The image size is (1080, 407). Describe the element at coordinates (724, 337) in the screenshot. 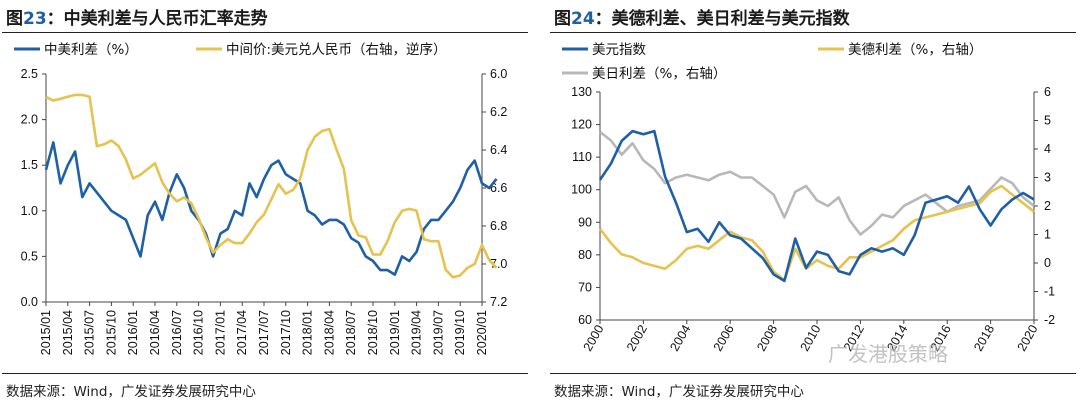

I see `x-tick-label: 2006` at that location.